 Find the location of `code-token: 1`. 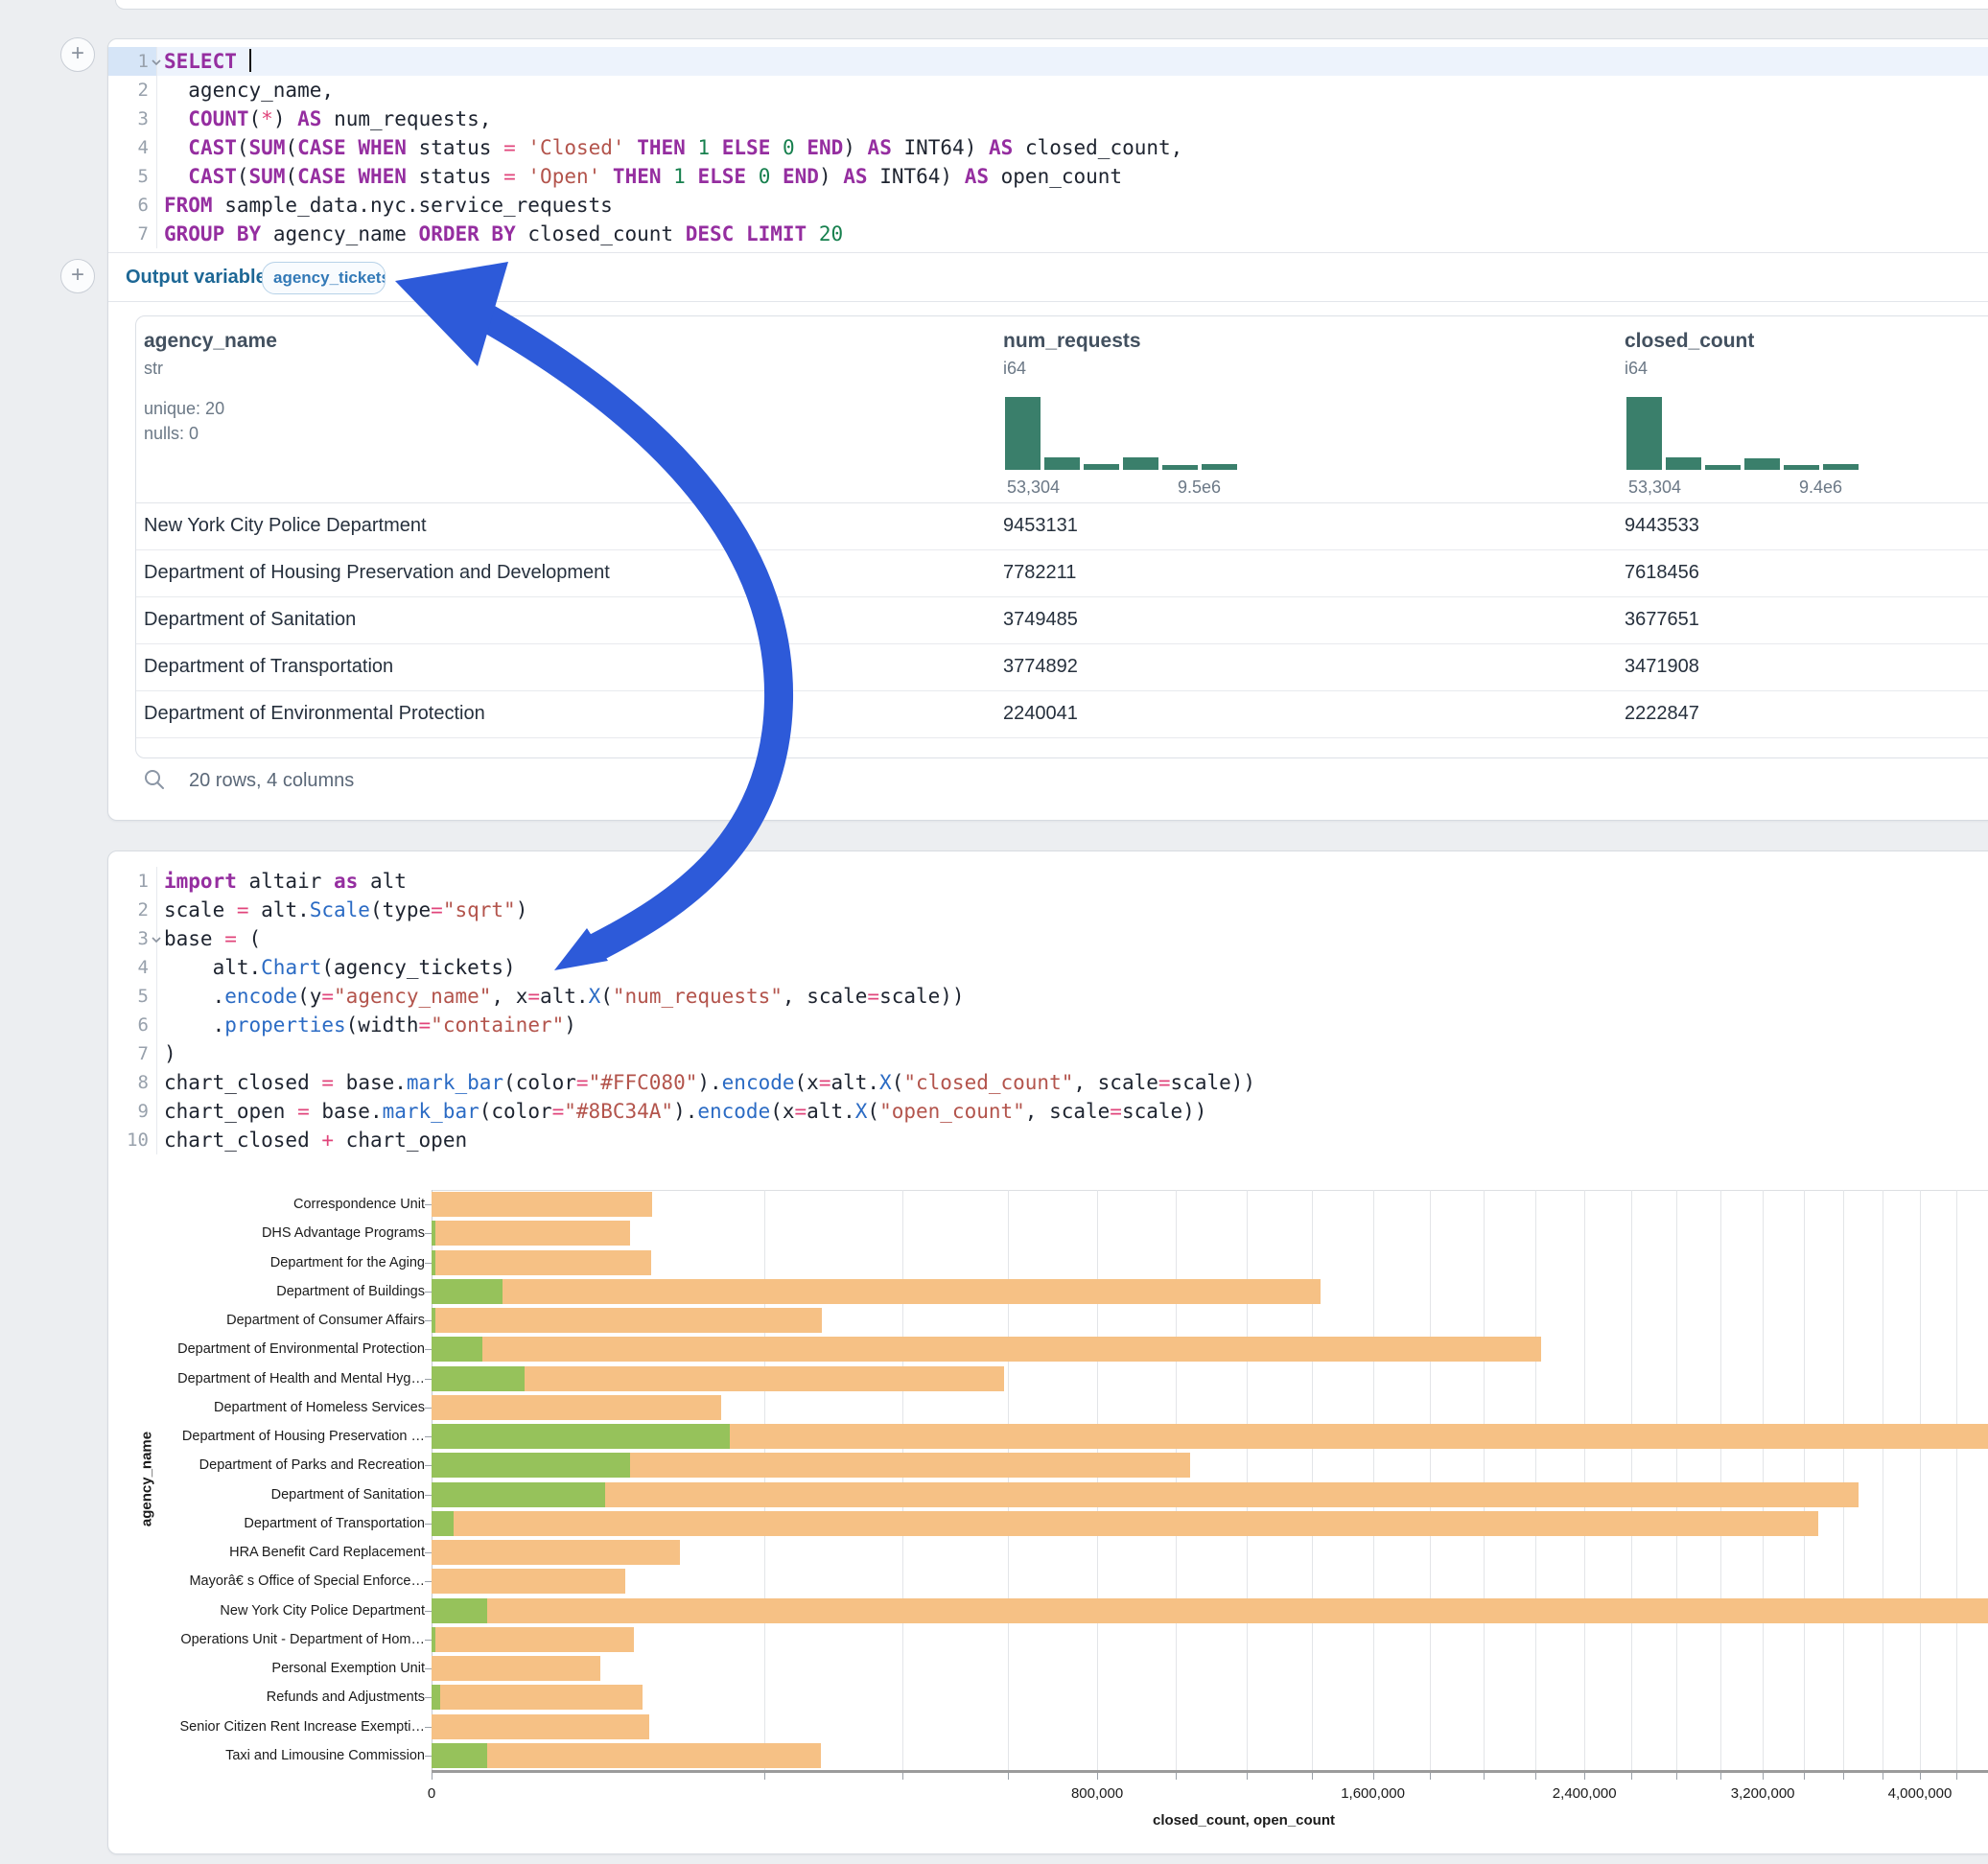

code-token: 1 is located at coordinates (680, 176).